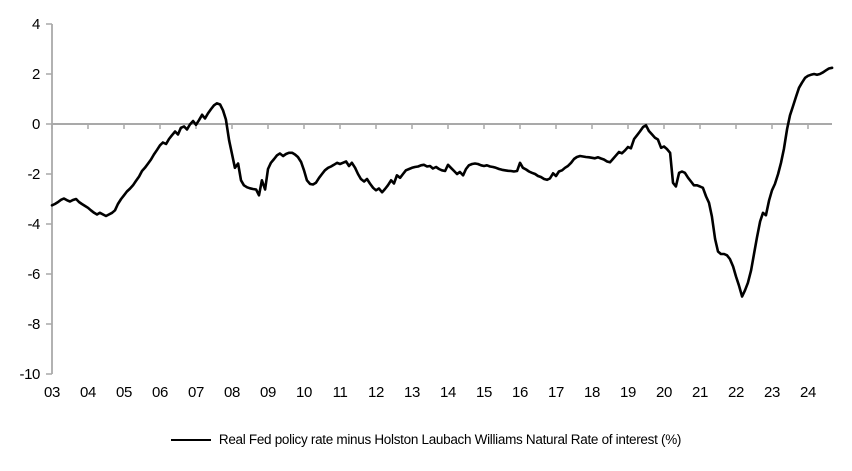 The image size is (852, 471). What do you see at coordinates (232, 392) in the screenshot?
I see `x-axis-label: 08` at bounding box center [232, 392].